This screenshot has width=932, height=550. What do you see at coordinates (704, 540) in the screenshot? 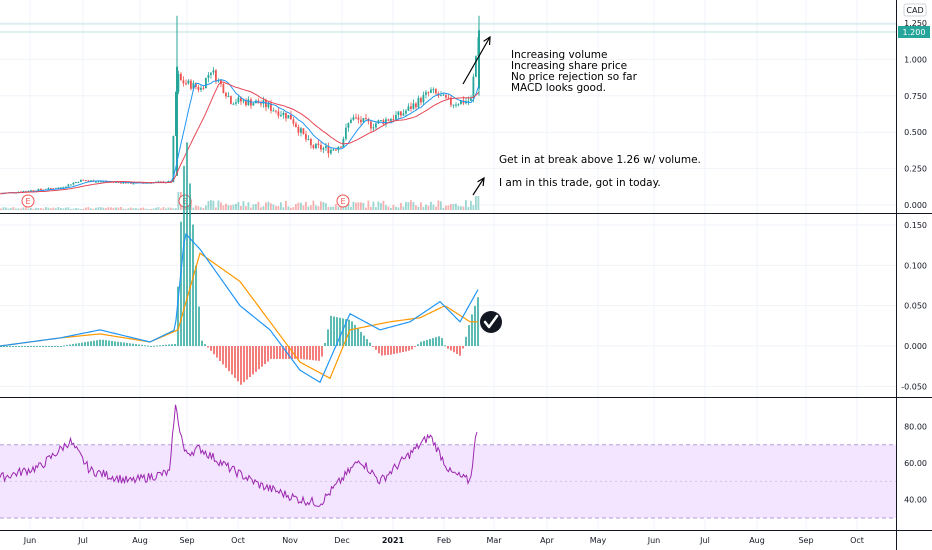
I see `time-axis-label: Jul` at bounding box center [704, 540].